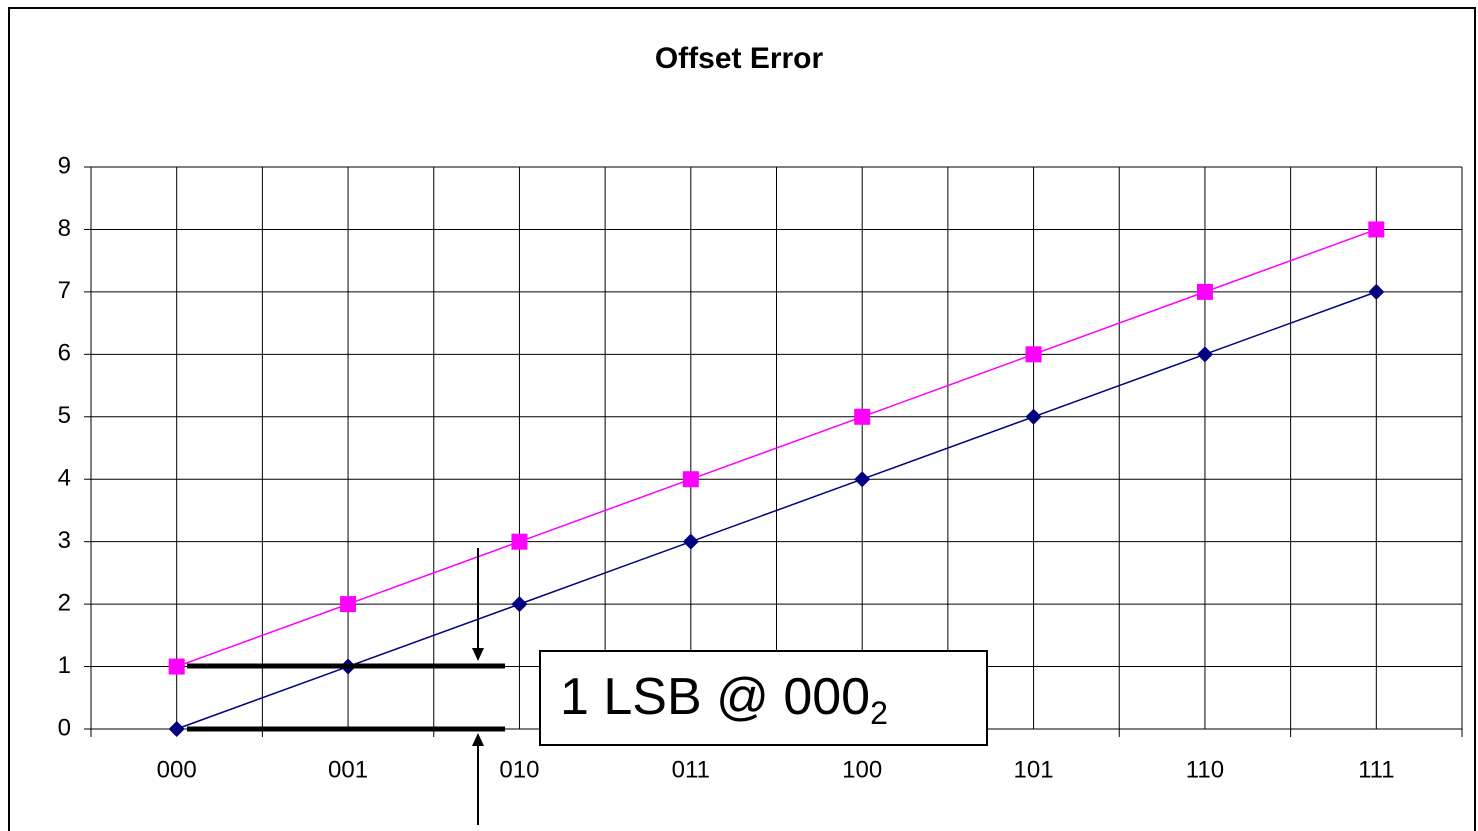  I want to click on y-tick-label: 5, so click(64, 415).